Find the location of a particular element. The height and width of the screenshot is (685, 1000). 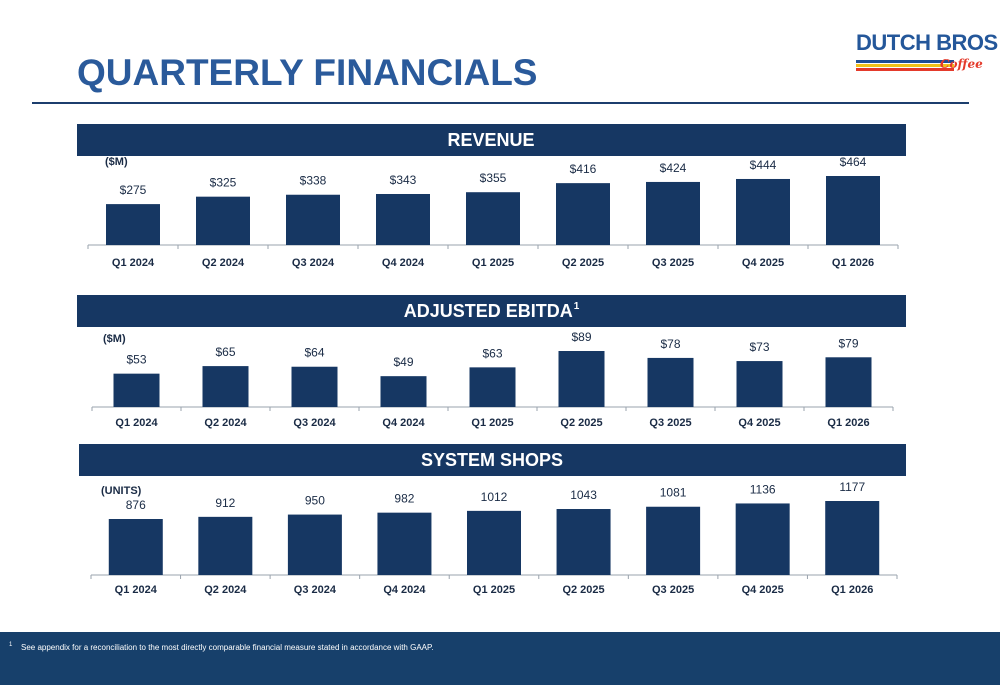

shops-category-label: Q2 2025 is located at coordinates (583, 590).